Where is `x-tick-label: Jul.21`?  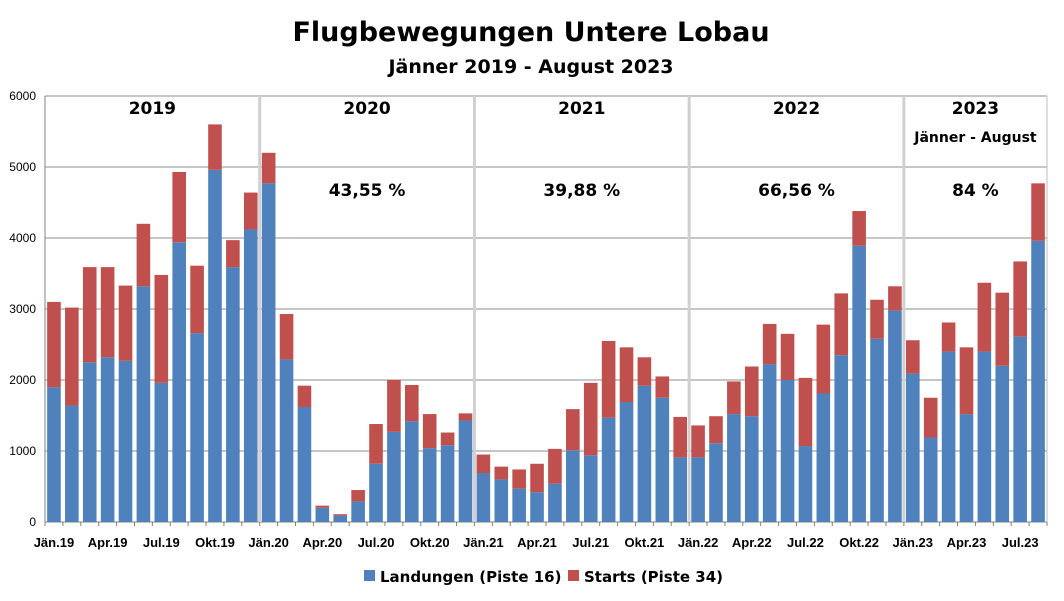
x-tick-label: Jul.21 is located at coordinates (590, 542).